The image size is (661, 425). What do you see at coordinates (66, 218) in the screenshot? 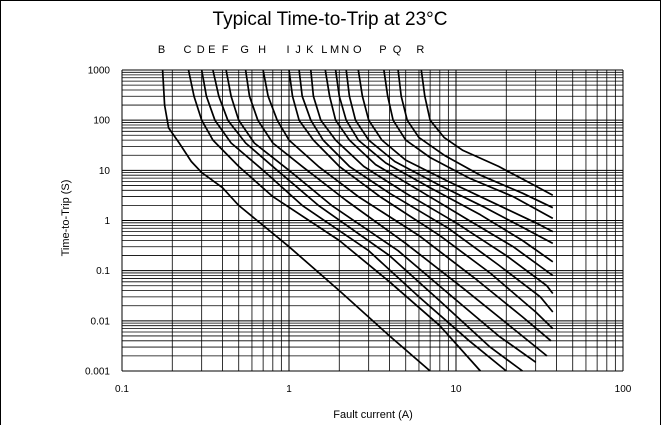
I see `y-axis-label: Time-to-Trip (S)` at bounding box center [66, 218].